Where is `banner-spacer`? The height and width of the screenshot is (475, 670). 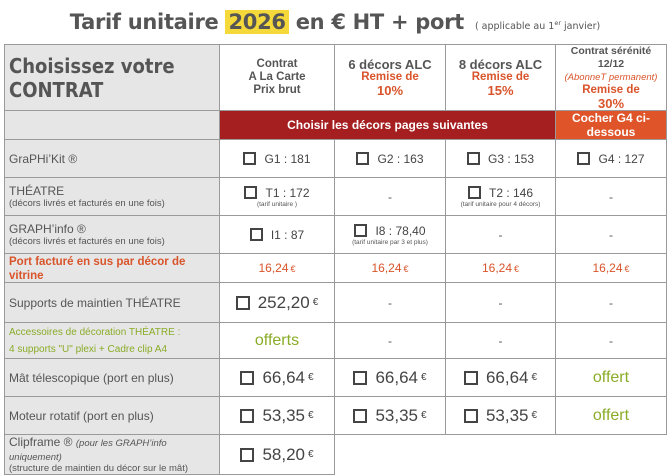
banner-spacer is located at coordinates (112, 125).